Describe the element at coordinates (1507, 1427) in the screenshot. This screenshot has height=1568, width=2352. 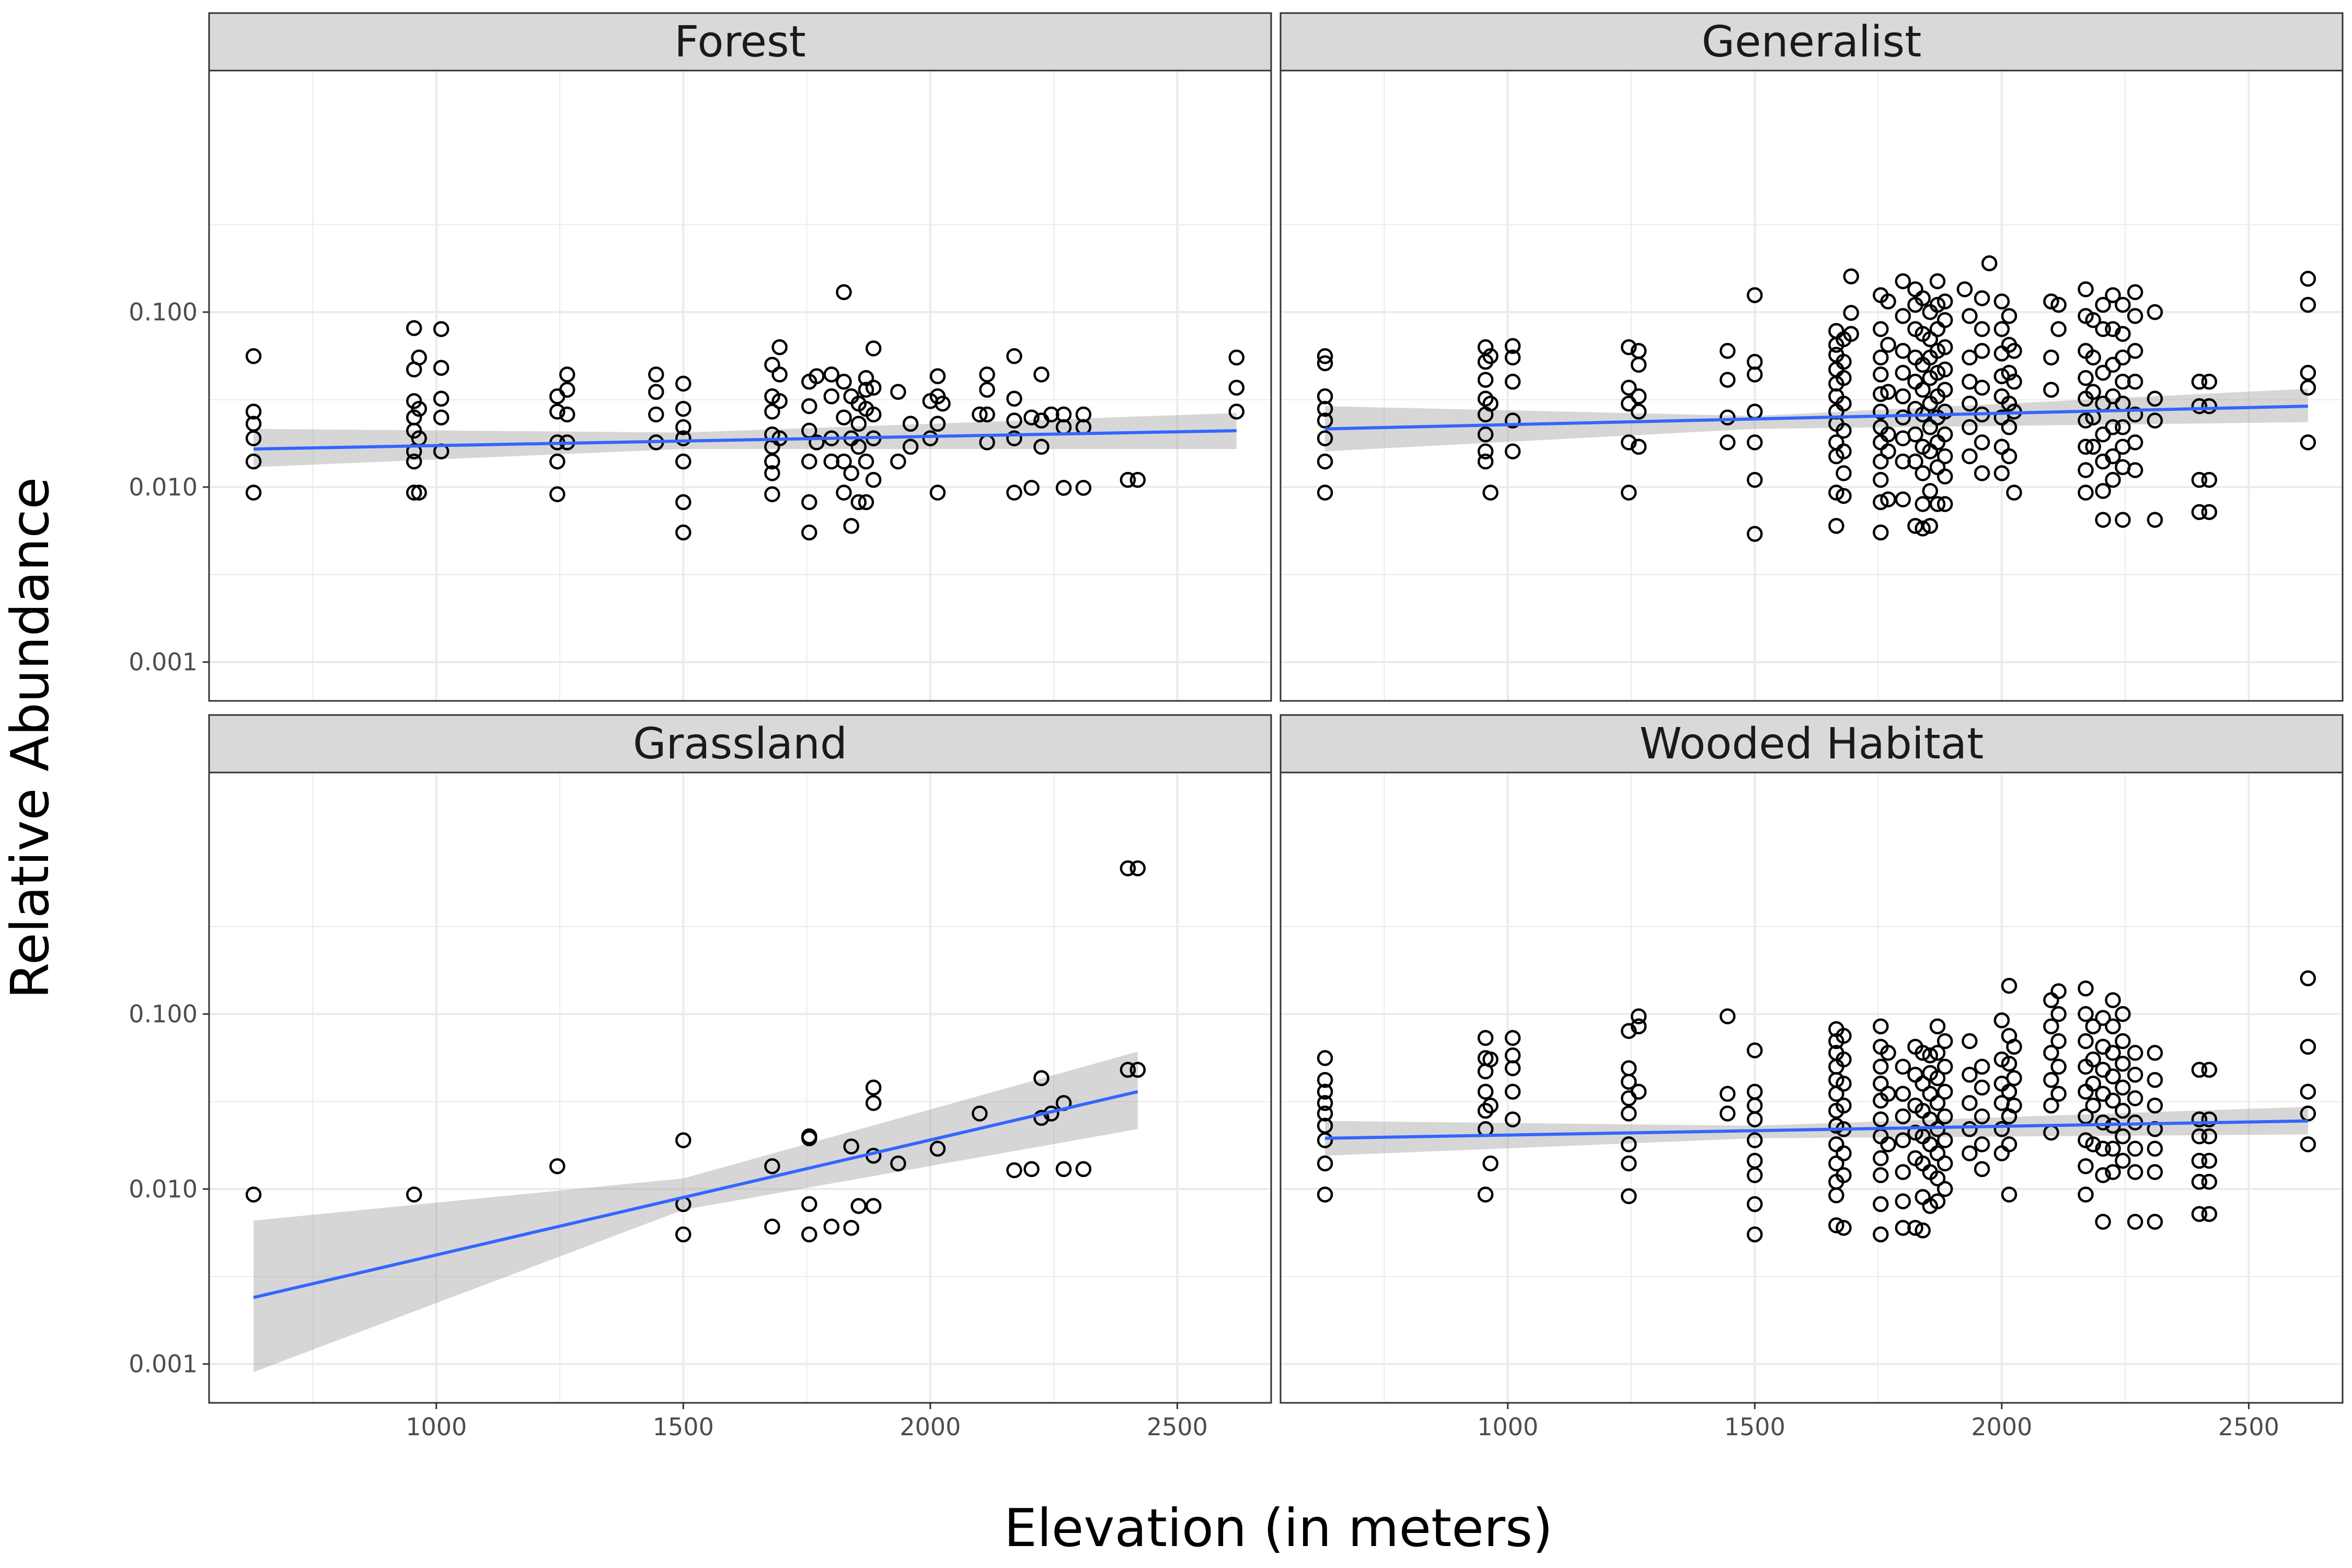
I see `x-tick-label: 1000` at that location.